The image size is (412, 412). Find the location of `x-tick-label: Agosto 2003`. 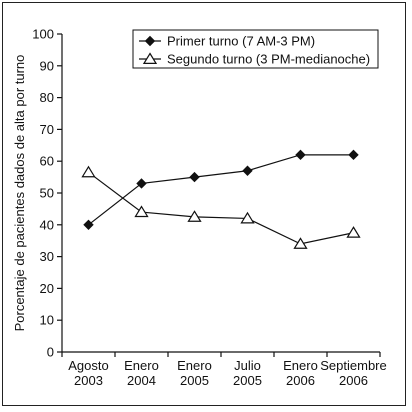

x-tick-label: Agosto 2003 is located at coordinates (88, 373).